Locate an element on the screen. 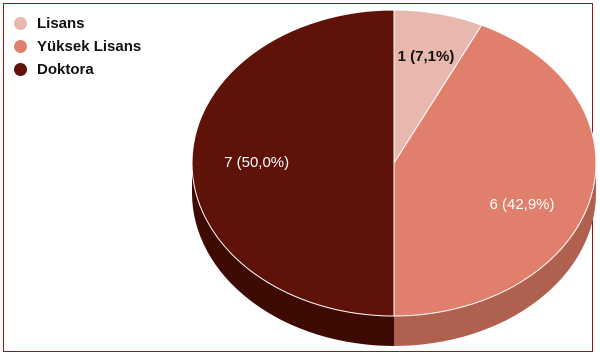 This screenshot has height=358, width=600. legend-item-doktora: Doktora is located at coordinates (77, 69).